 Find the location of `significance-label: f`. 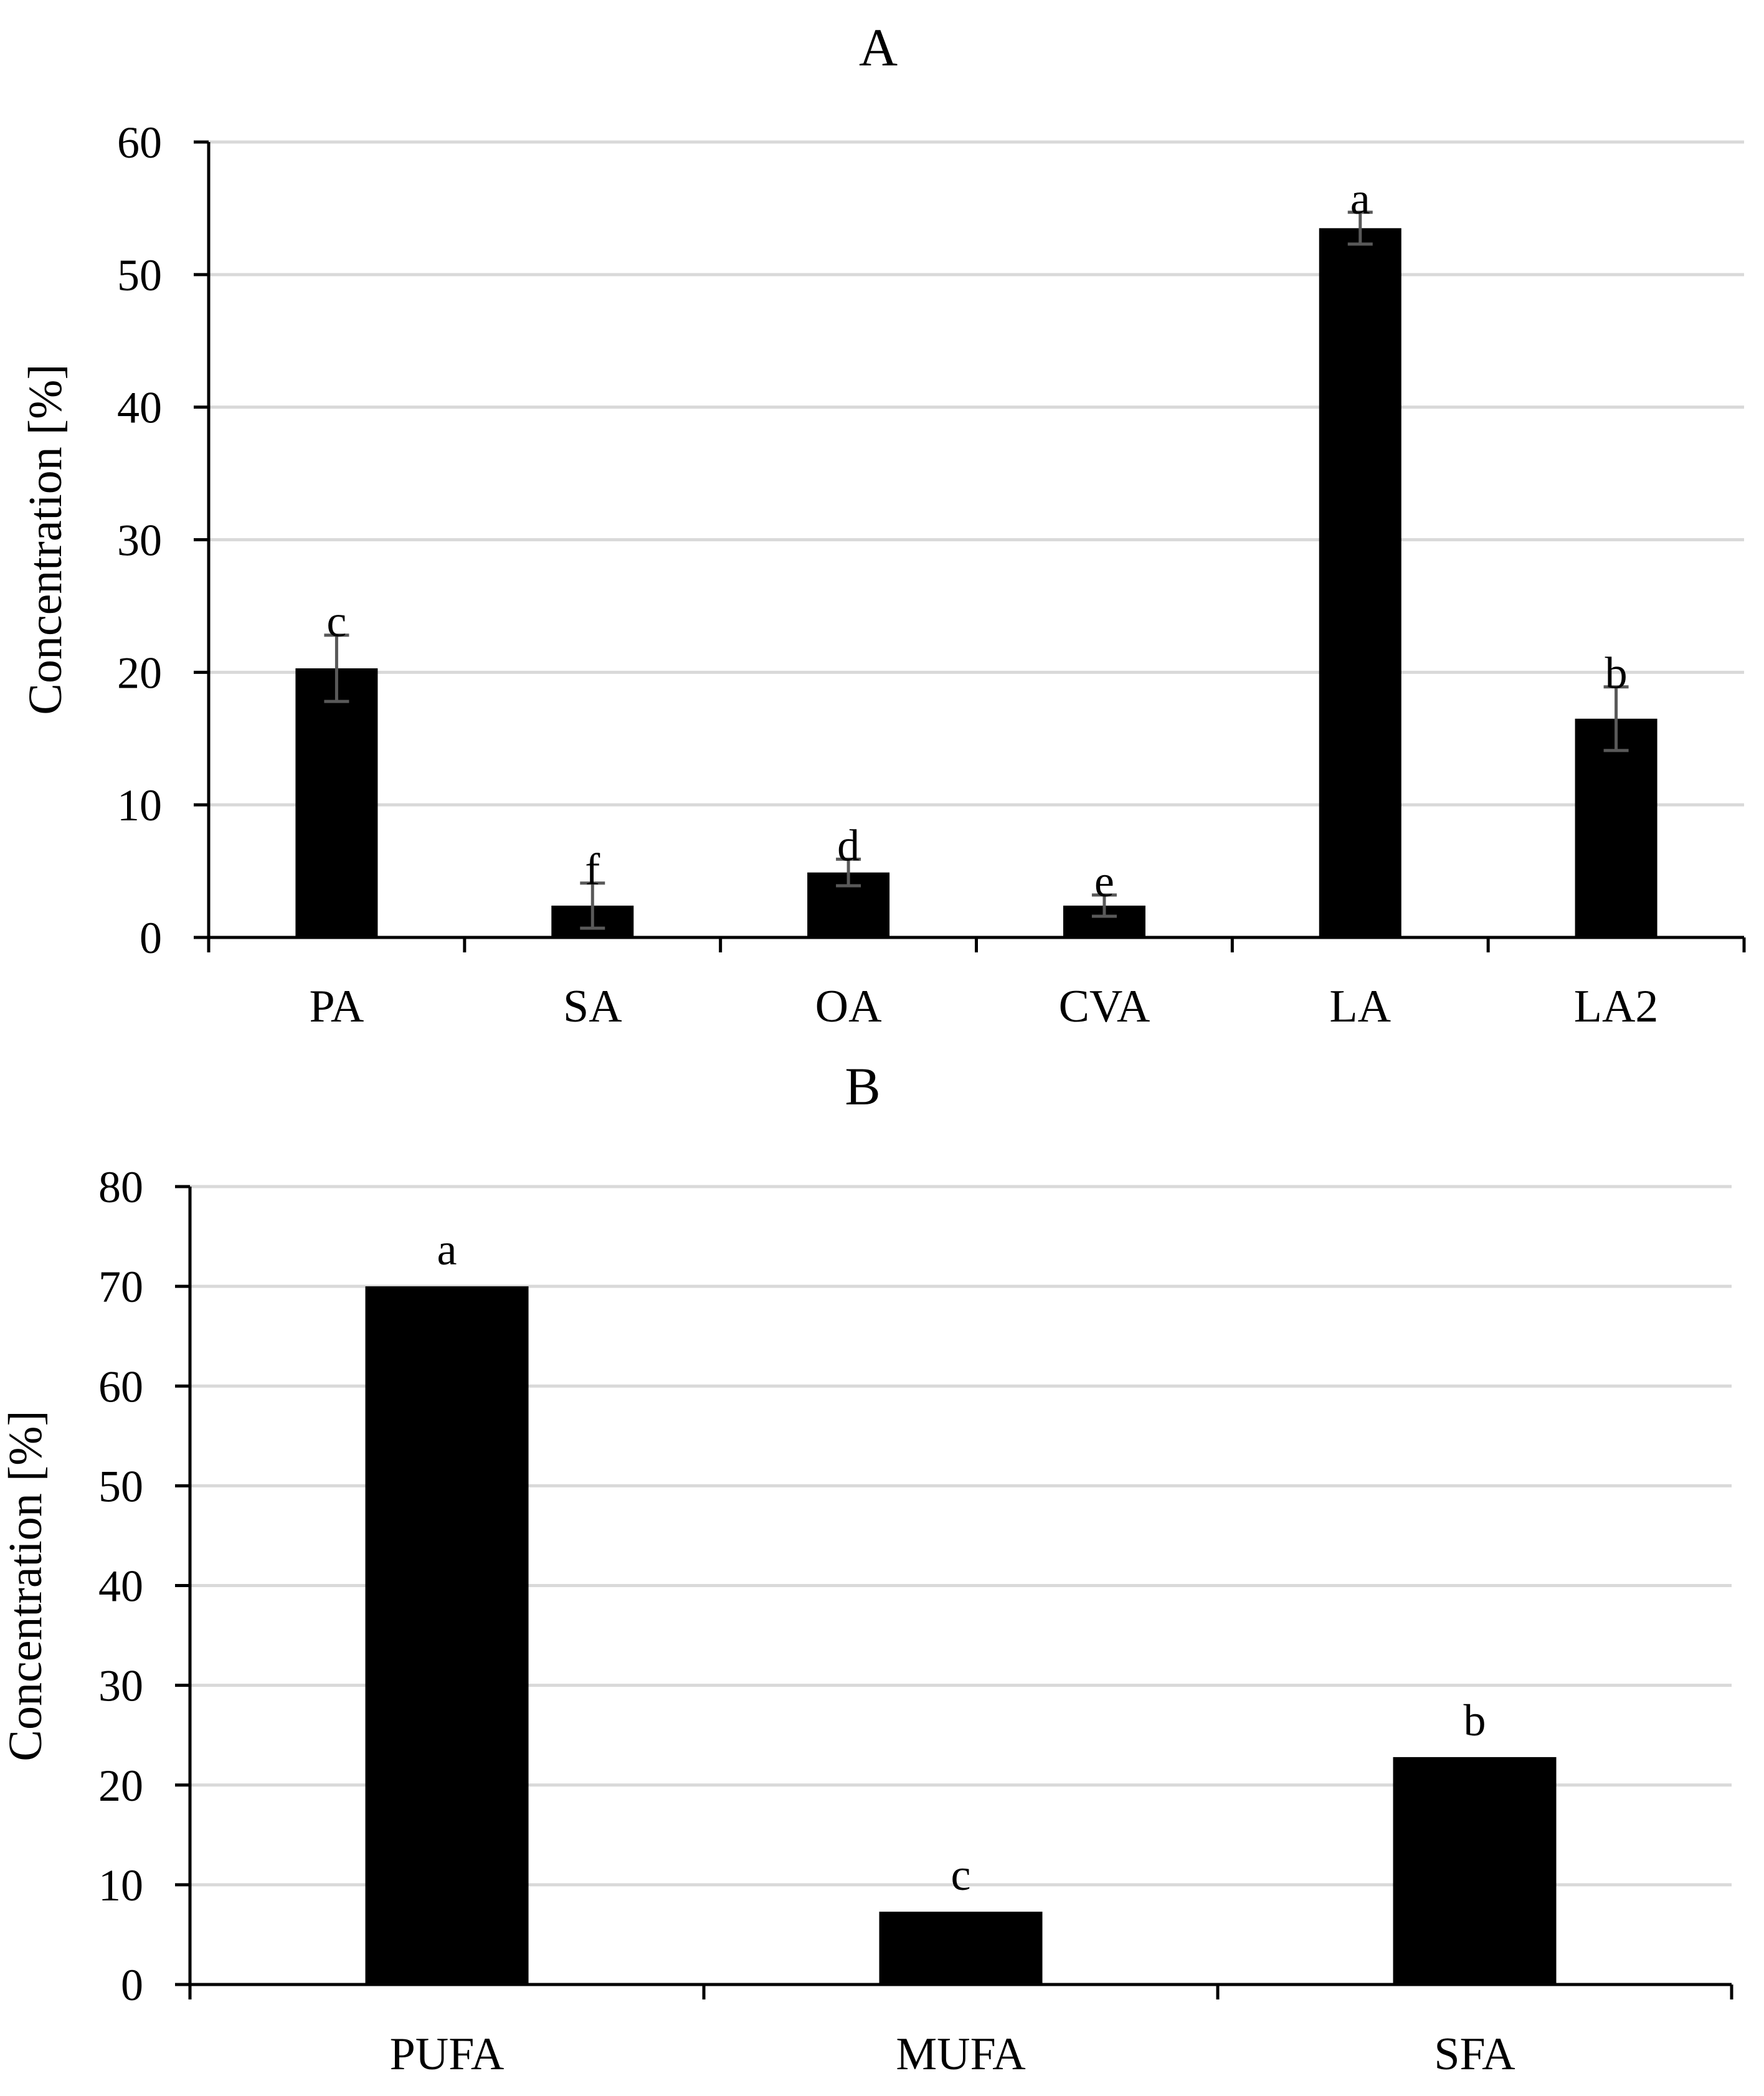

significance-label: f is located at coordinates (592, 869).